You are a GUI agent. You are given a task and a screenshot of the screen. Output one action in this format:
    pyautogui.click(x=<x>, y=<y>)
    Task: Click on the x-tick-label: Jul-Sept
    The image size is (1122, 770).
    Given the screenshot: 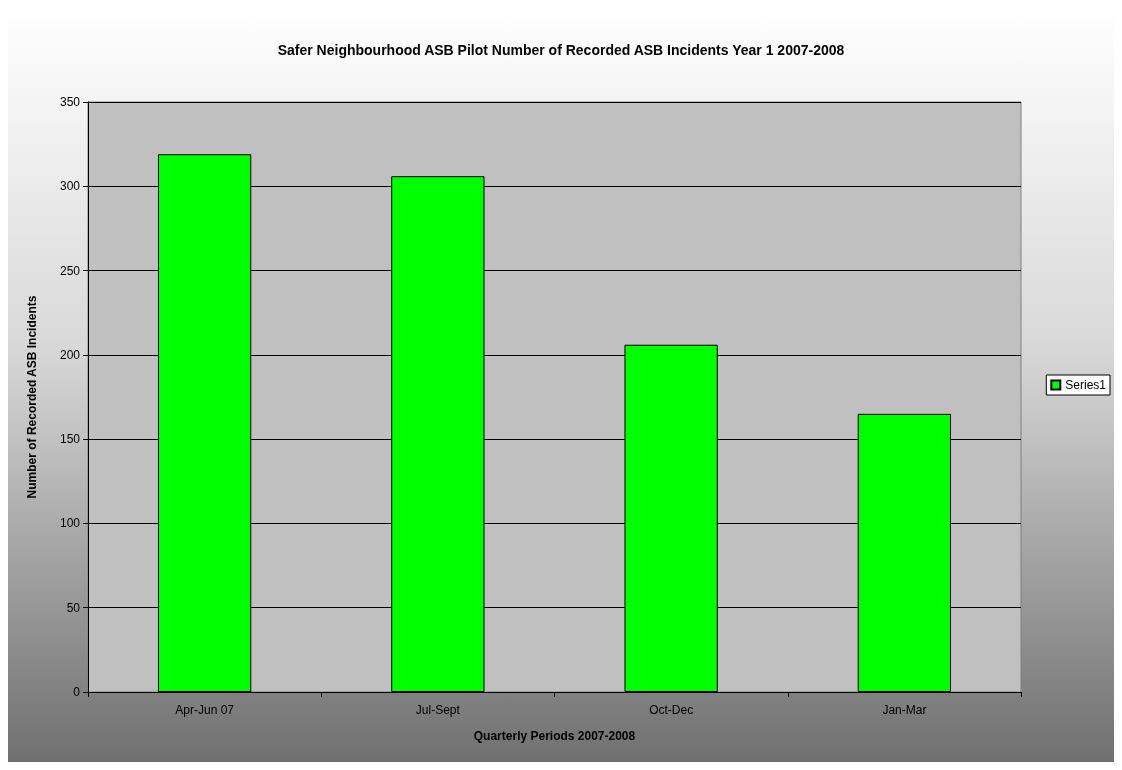 What is the action you would take?
    pyautogui.click(x=438, y=710)
    